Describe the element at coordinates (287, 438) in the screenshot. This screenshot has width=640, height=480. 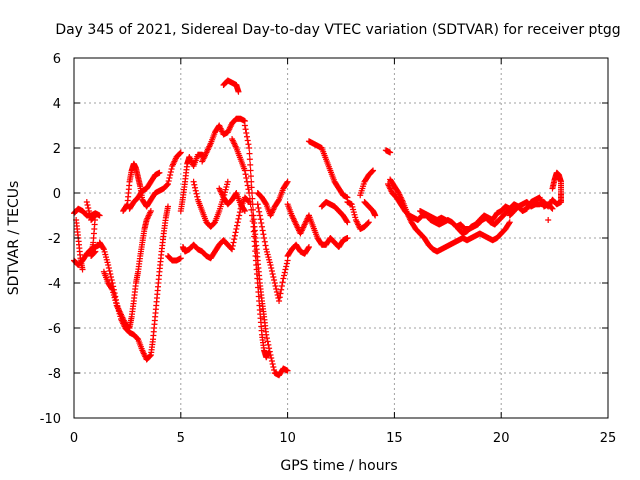
I see `x-tick-label: 10` at that location.